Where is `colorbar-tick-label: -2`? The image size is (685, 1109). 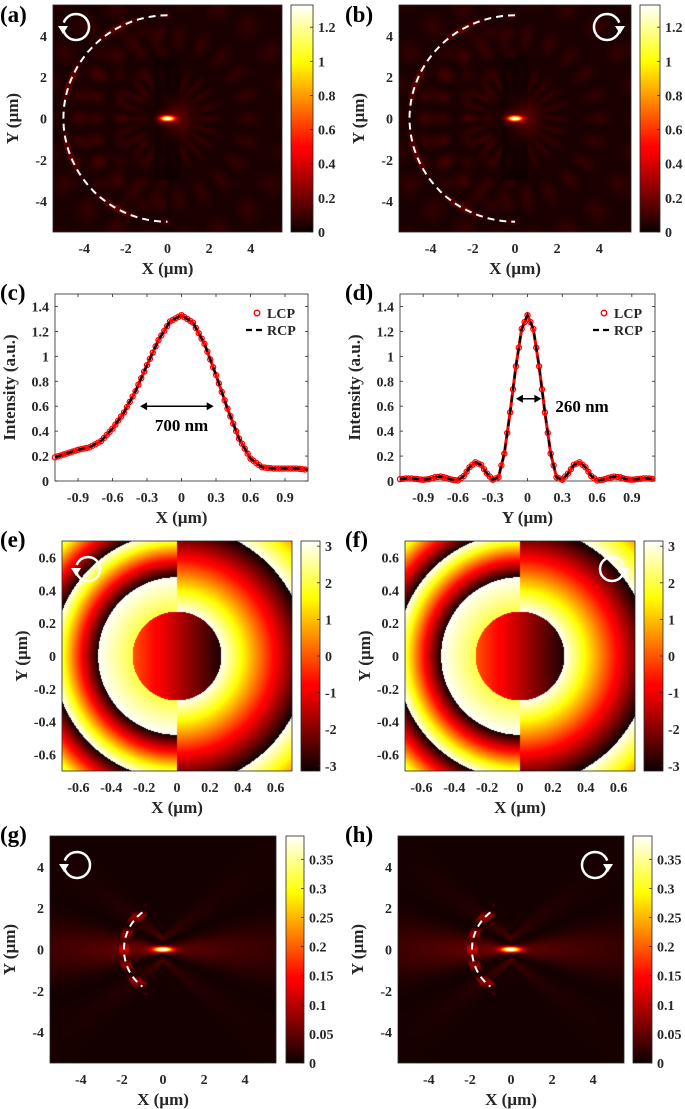 colorbar-tick-label: -2 is located at coordinates (674, 730).